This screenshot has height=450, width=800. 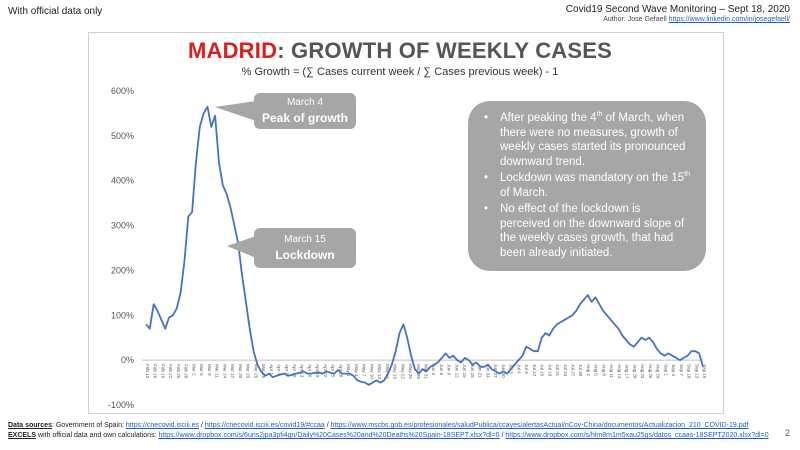 I want to click on x-tick-label: Jul 15, so click(x=542, y=370).